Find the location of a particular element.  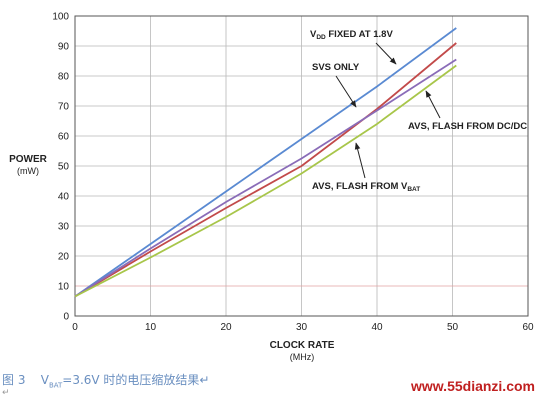

arrow-vdd-fixed is located at coordinates (386, 53).